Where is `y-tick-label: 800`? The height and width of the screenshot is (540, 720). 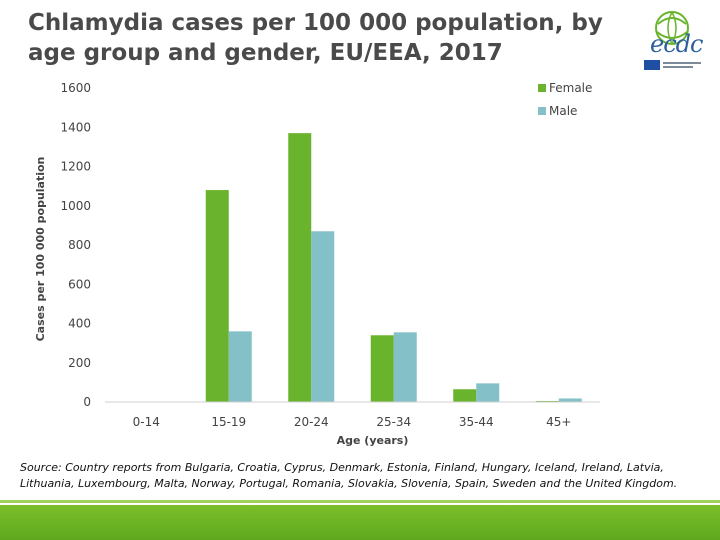
y-tick-label: 800 is located at coordinates (79, 245).